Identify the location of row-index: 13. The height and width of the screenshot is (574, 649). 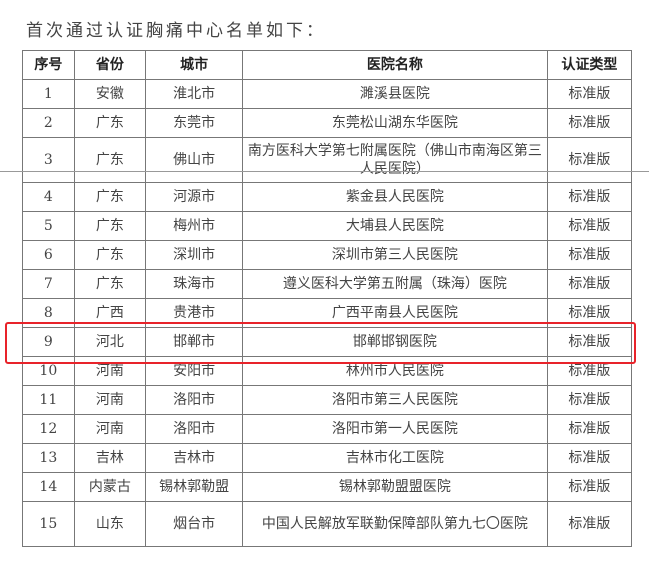
(48, 458).